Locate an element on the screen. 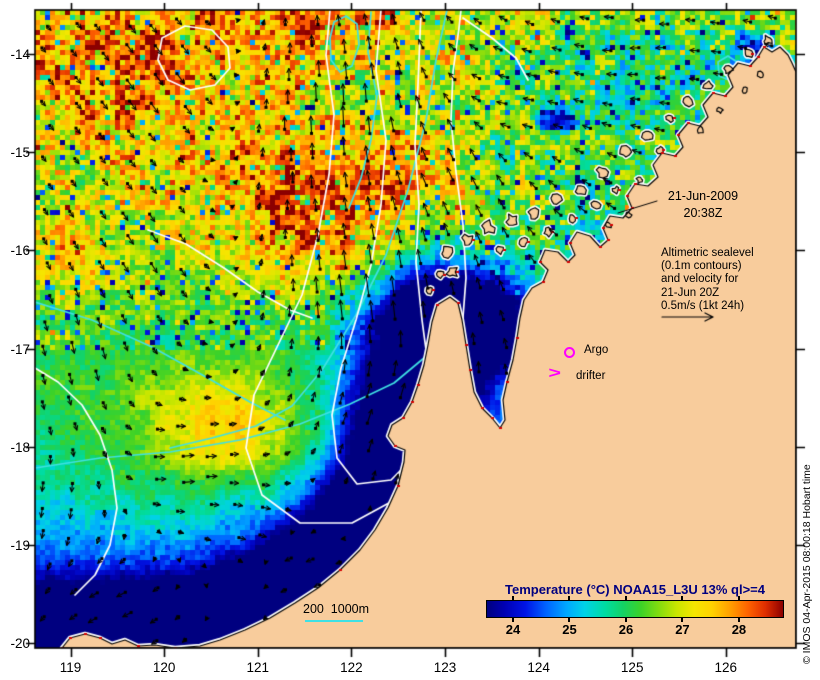 This screenshot has height=680, width=820. date-line: 21-Jun-2009 is located at coordinates (703, 196).